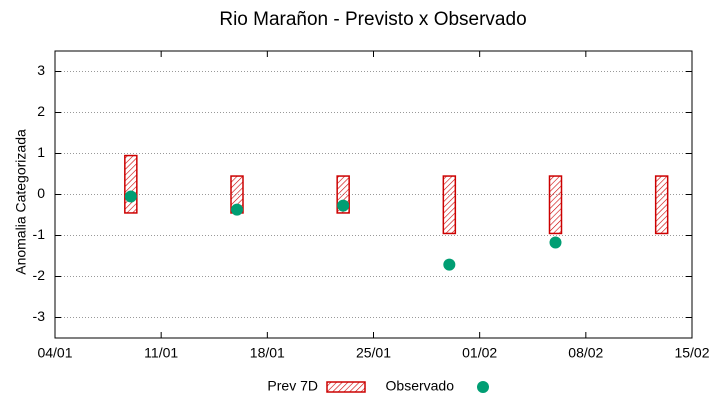 This screenshot has height=400, width=720. Describe the element at coordinates (39, 316) in the screenshot. I see `y-tick-label: -3` at that location.